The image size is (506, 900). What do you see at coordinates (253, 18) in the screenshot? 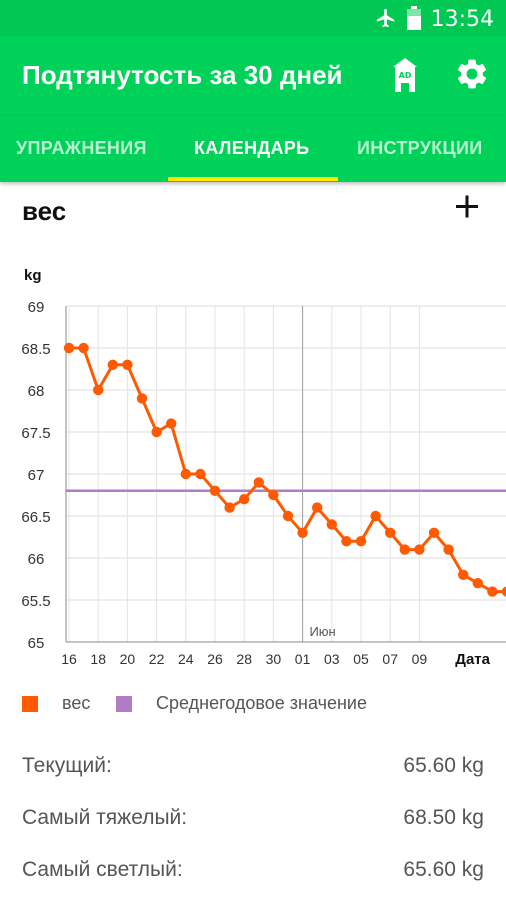
I see `status-bar: 13:54` at bounding box center [253, 18].